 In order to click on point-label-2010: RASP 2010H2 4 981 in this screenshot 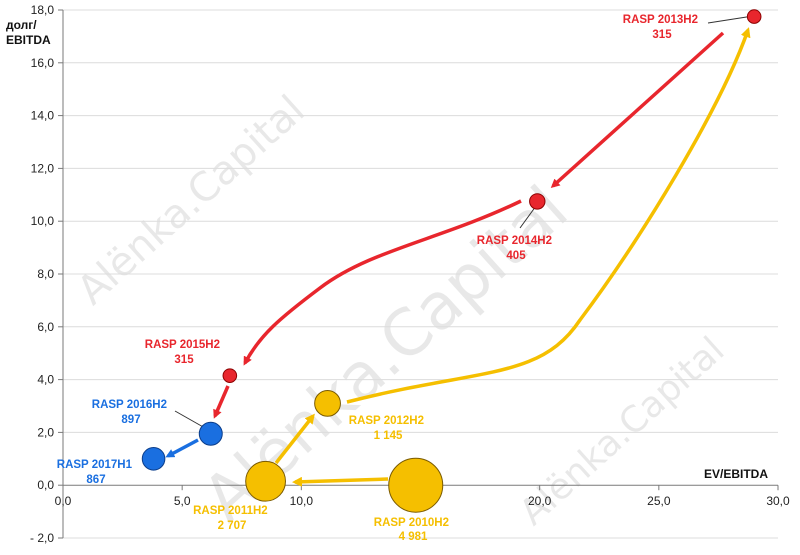, I will do `click(413, 530)`.